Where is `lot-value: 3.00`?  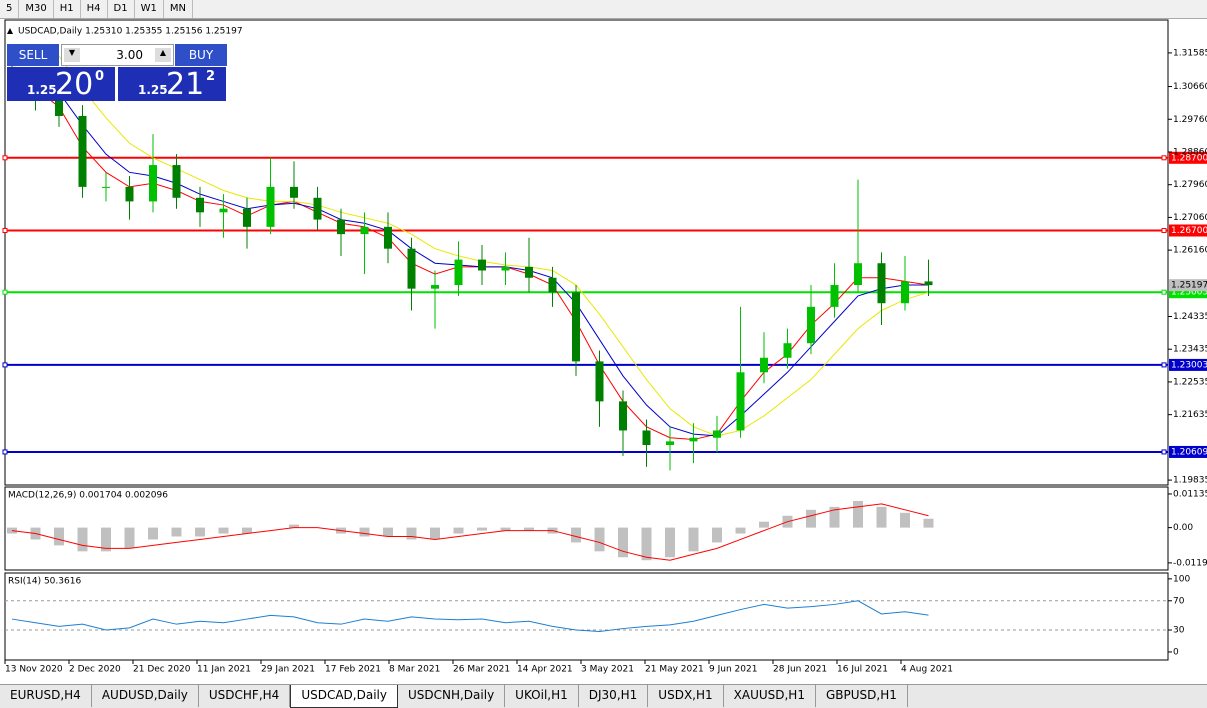 lot-value: 3.00 is located at coordinates (129, 55).